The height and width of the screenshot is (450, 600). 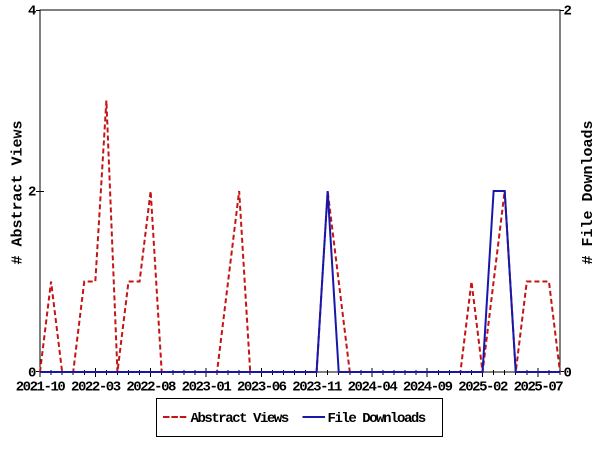 I want to click on svg-text: 4, so click(x=32, y=12).